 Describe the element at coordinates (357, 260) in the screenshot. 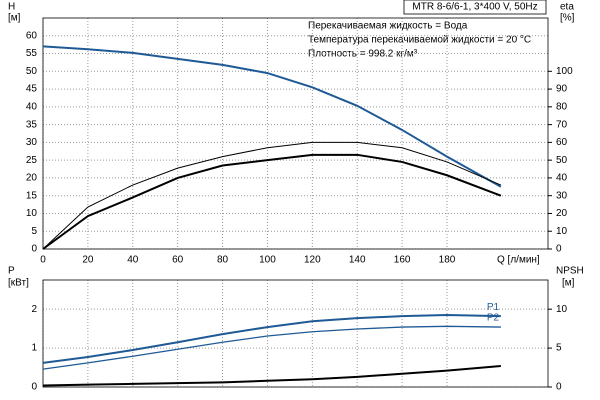

I see `x-tick-label: 140` at that location.